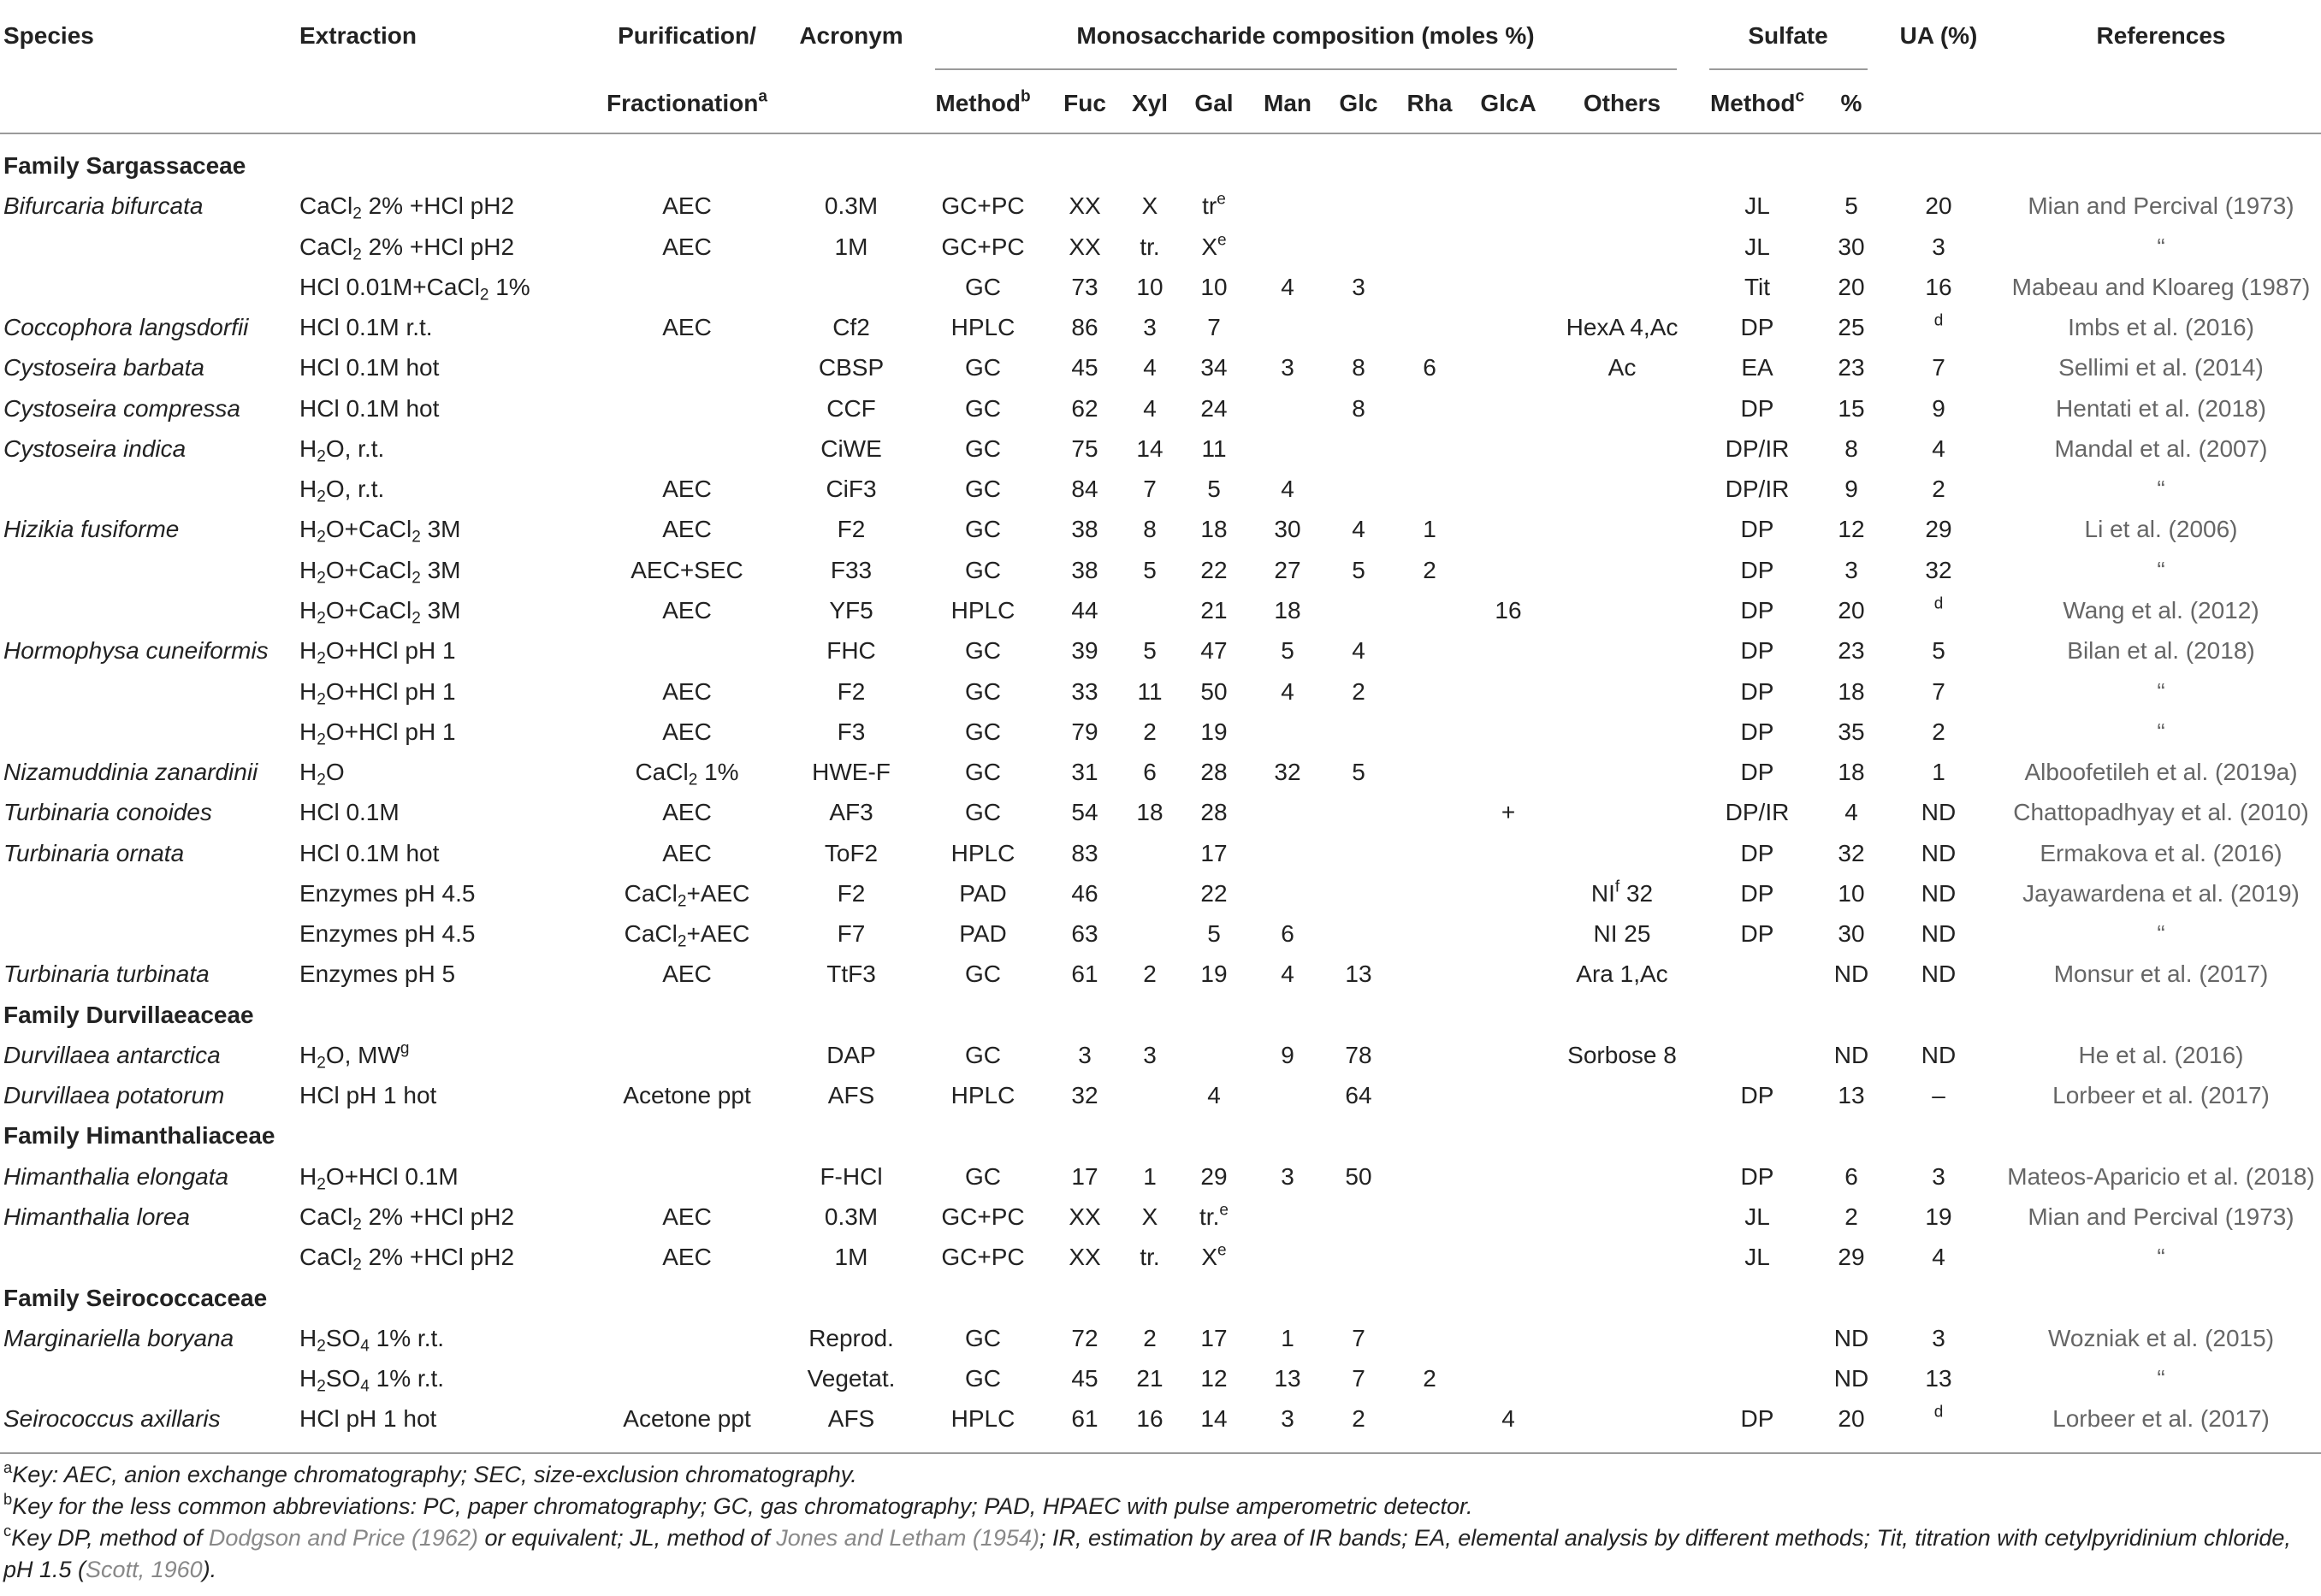 This screenshot has width=2321, height=1596. I want to click on table-cell: 24, so click(1214, 408).